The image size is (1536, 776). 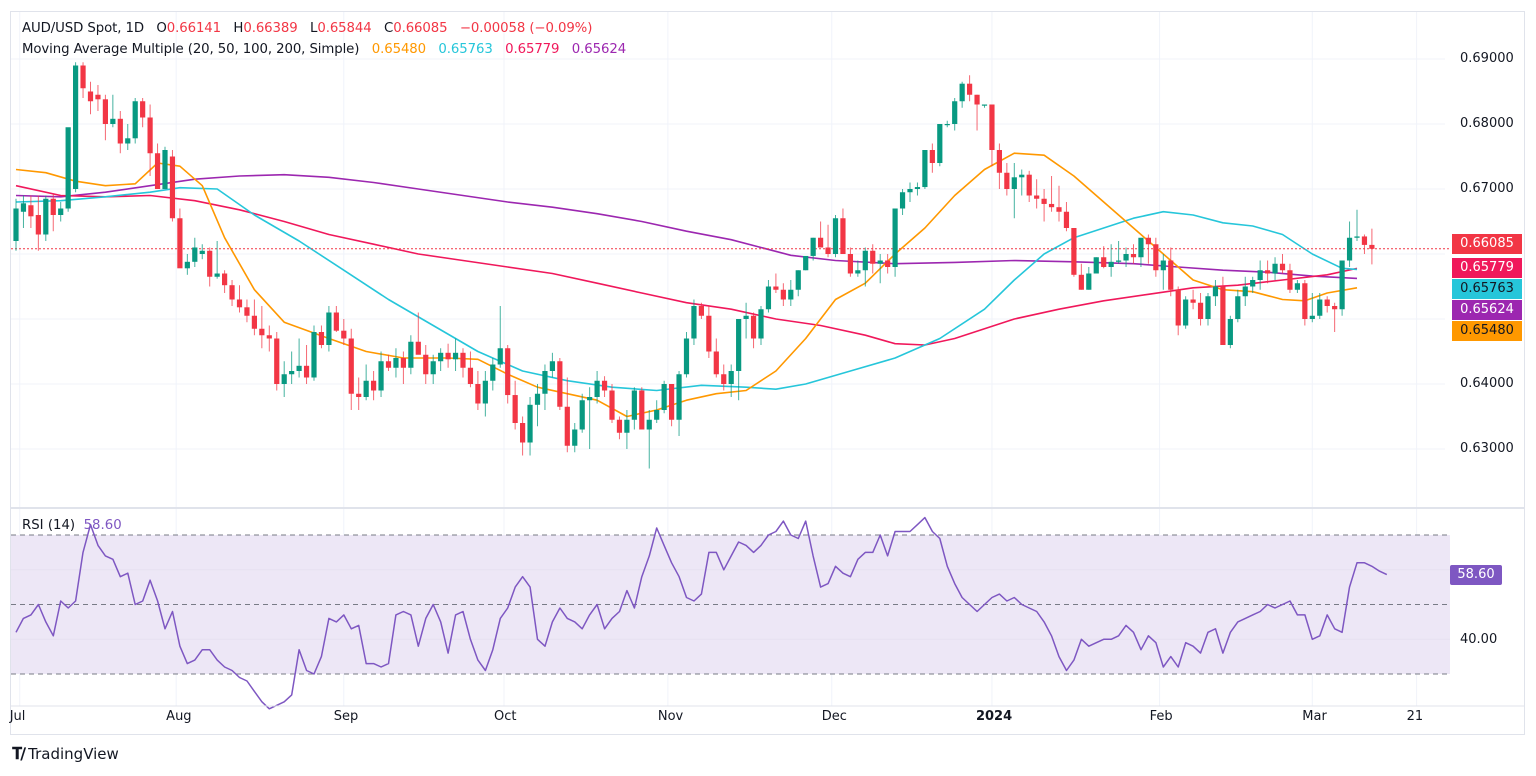 What do you see at coordinates (1476, 575) in the screenshot?
I see `rsi-value-tag: 58.60` at bounding box center [1476, 575].